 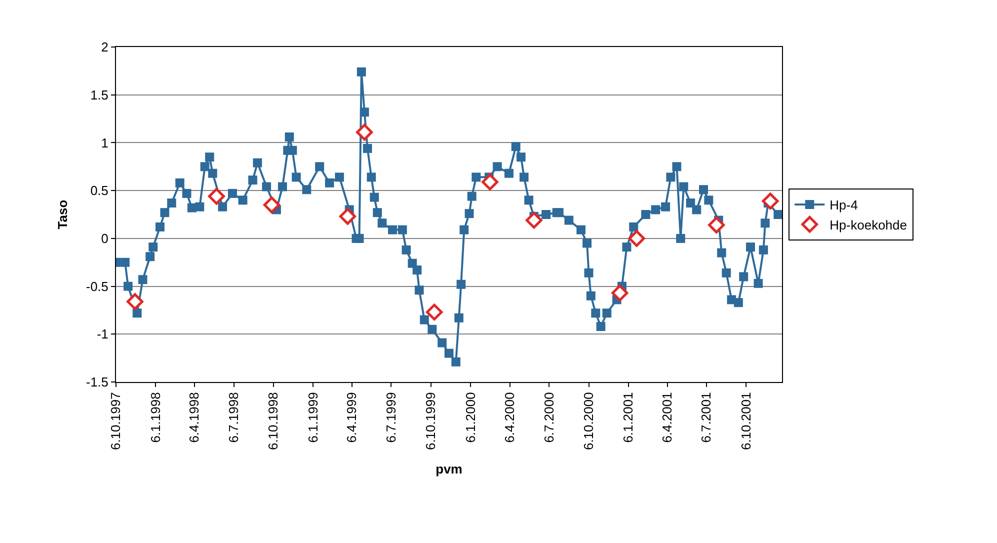 What do you see at coordinates (312, 417) in the screenshot?
I see `x-tick-label: 6.1.1999` at bounding box center [312, 417].